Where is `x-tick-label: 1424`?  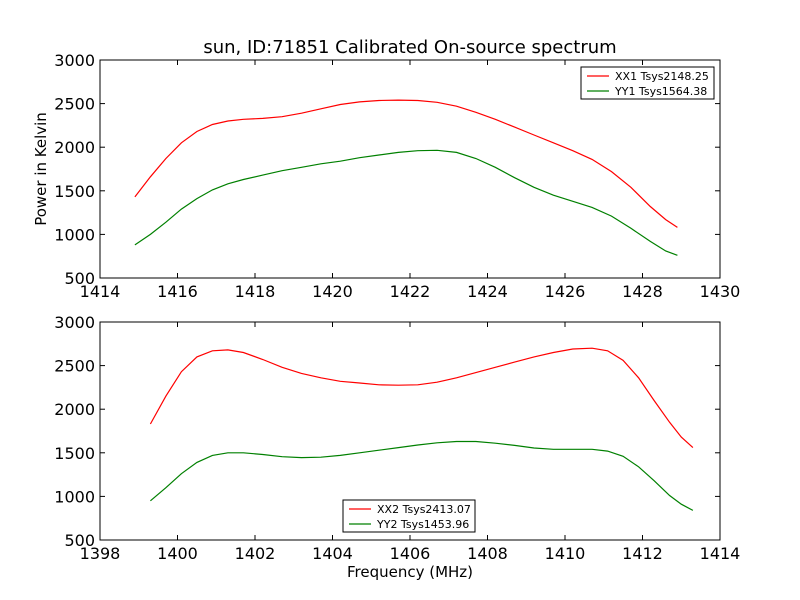
x-tick-label: 1424 is located at coordinates (487, 291).